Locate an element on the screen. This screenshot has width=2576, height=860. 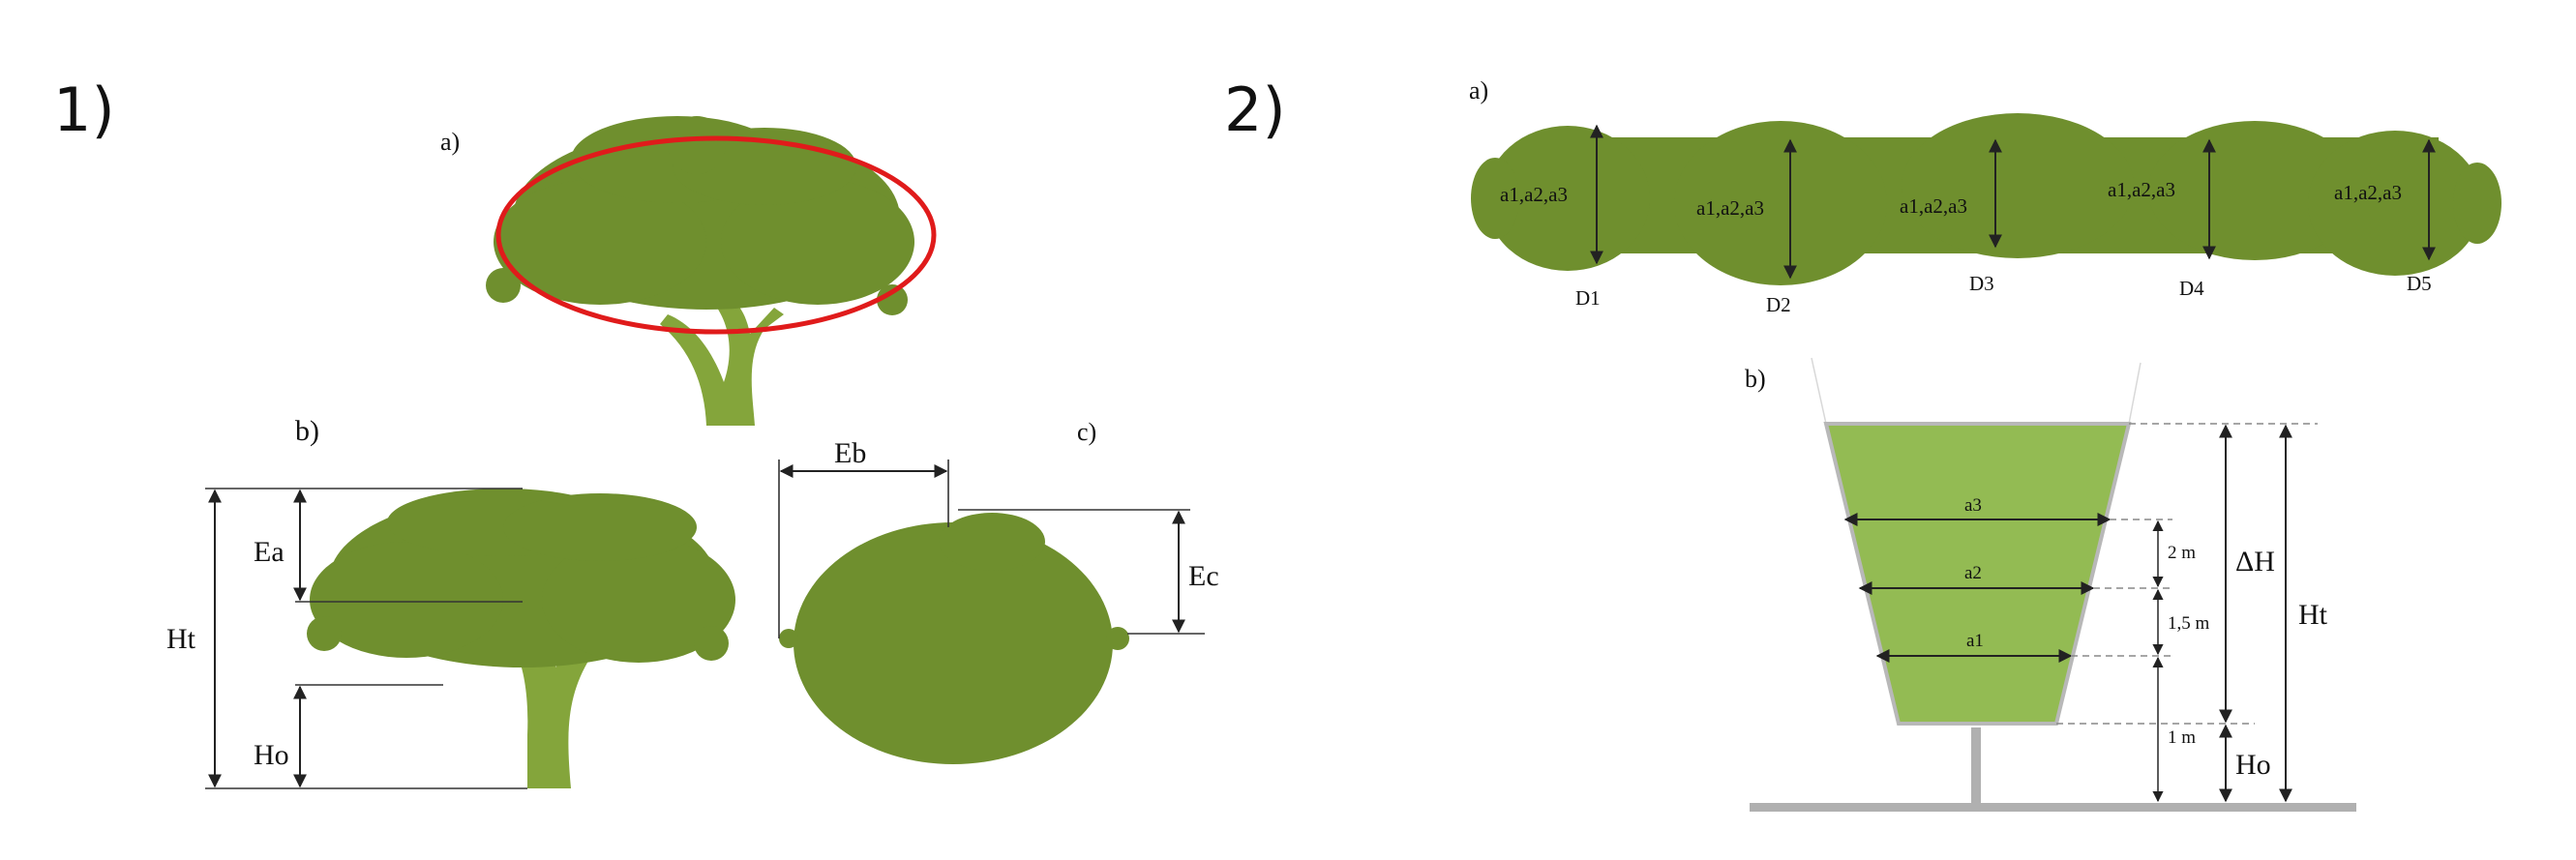
label-ho: Ho is located at coordinates (271, 755).